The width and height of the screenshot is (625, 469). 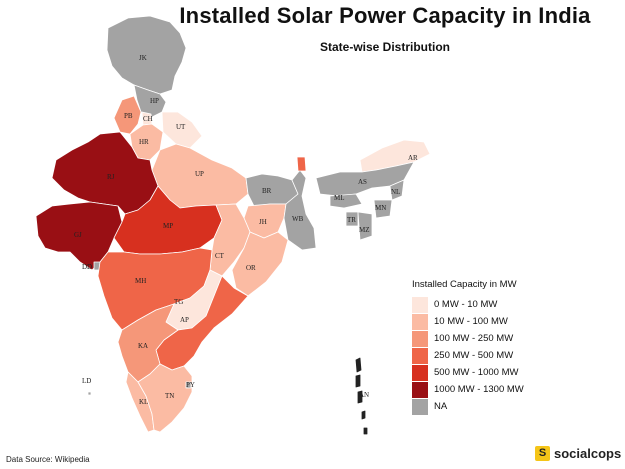 I want to click on state-AN, so click(x=361, y=396).